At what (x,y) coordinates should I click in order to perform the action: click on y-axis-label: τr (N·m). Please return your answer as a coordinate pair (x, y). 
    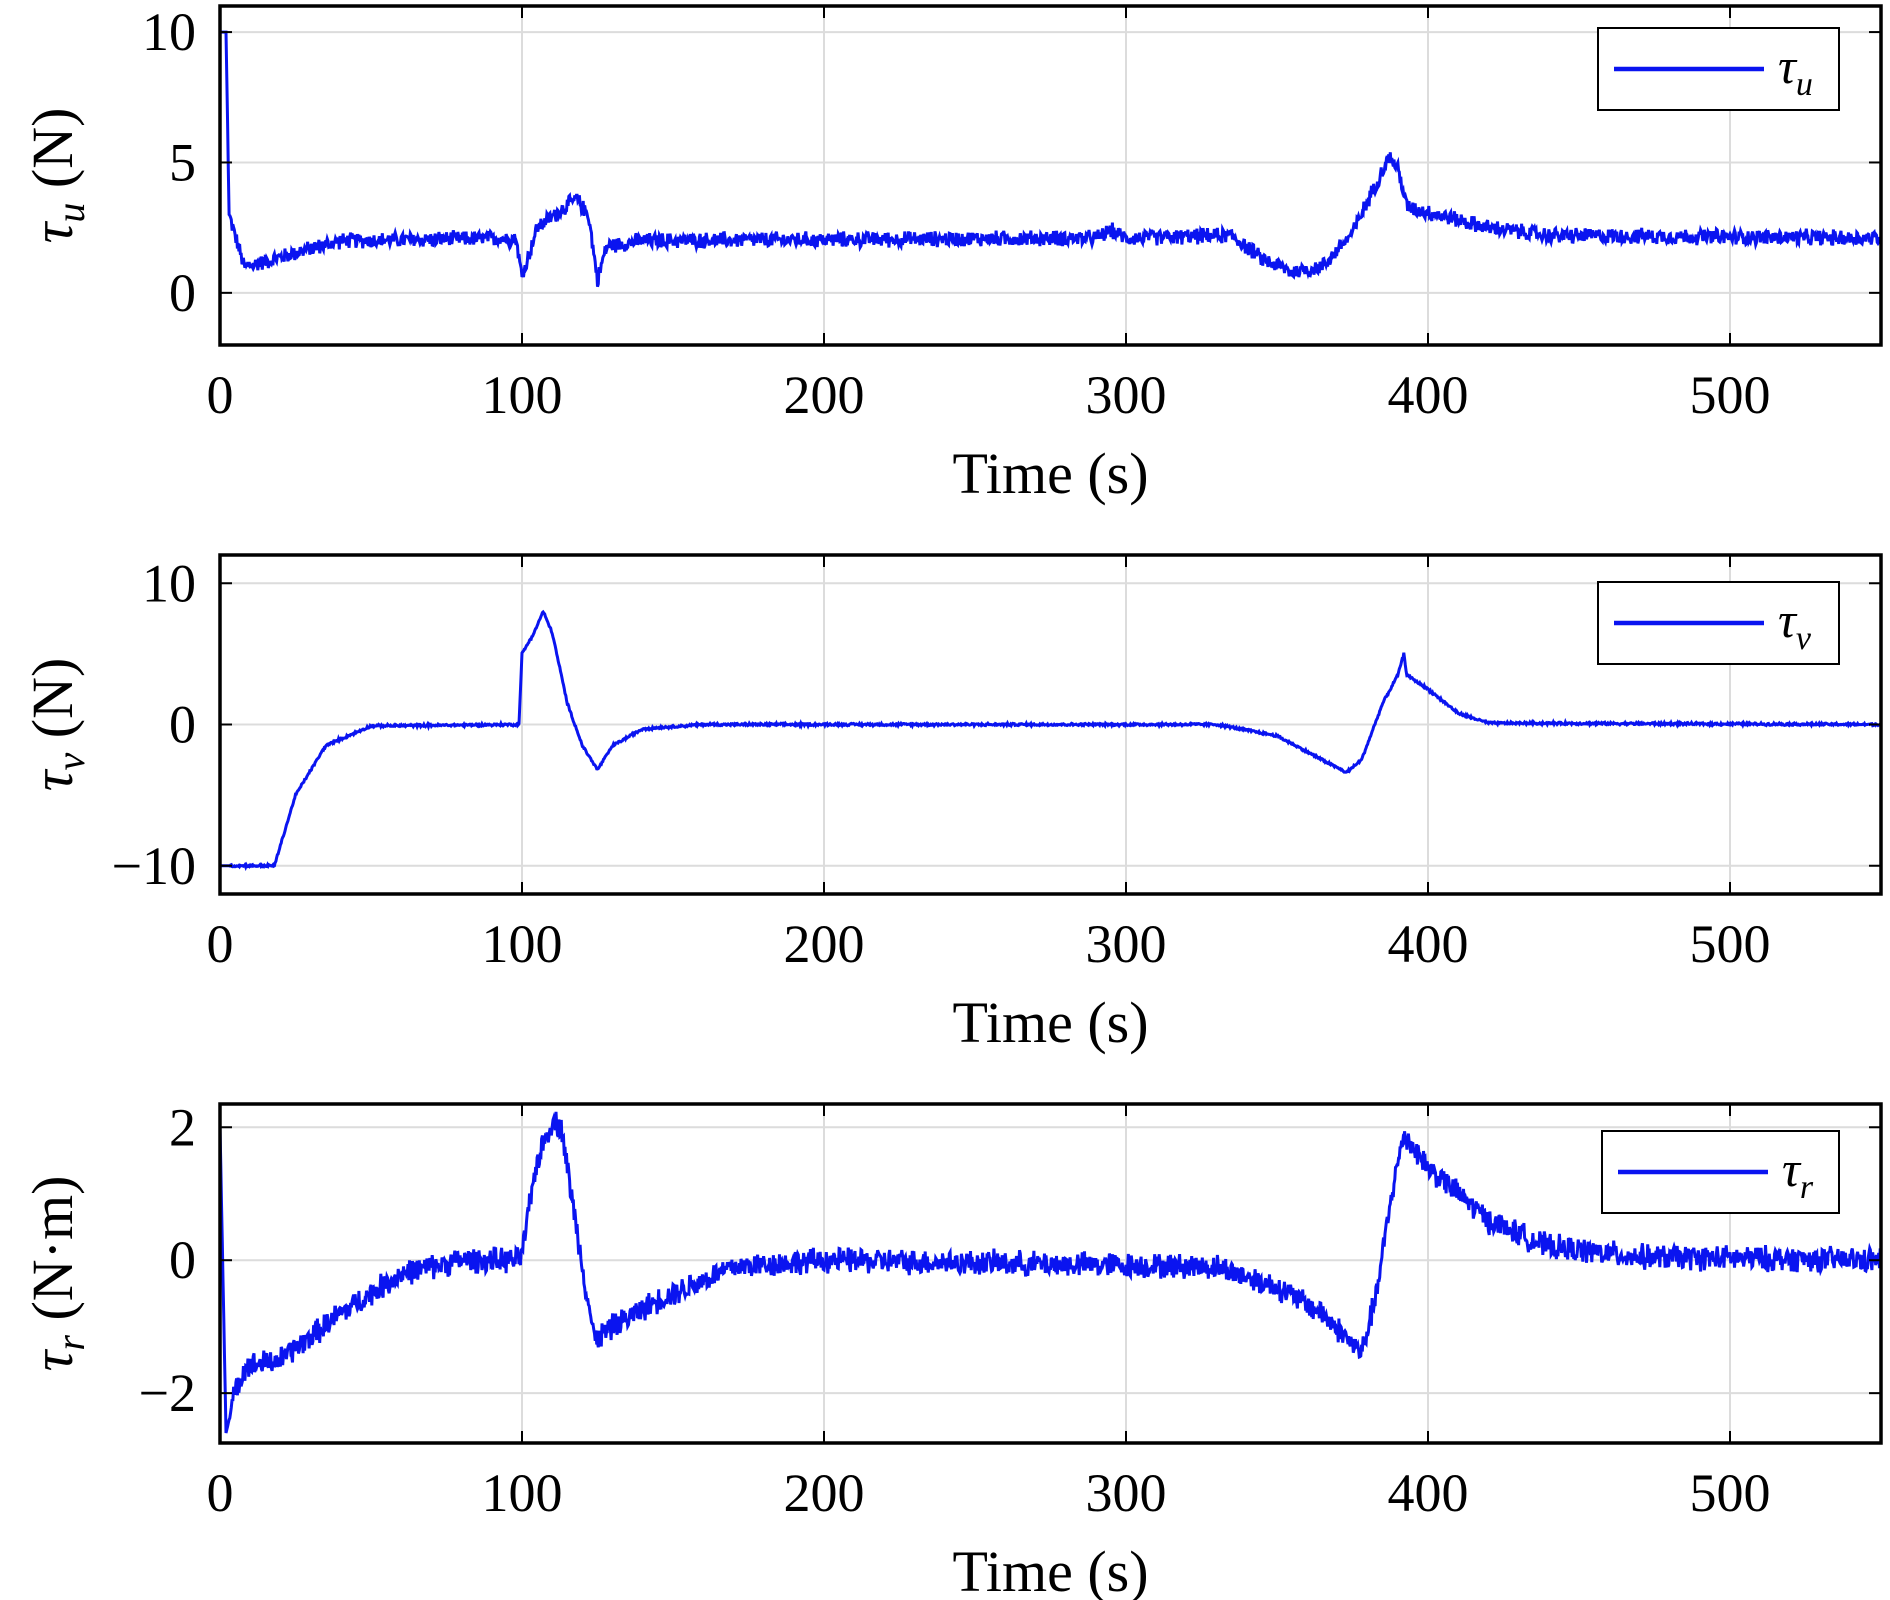
    Looking at the image, I should click on (56, 1274).